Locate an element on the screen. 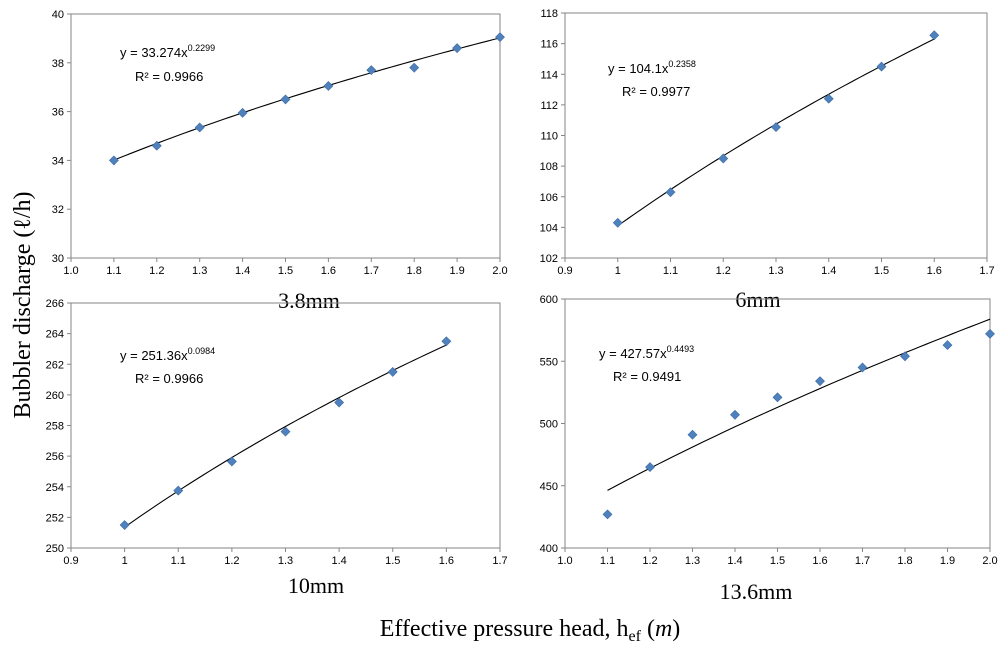 Image resolution: width=1003 pixels, height=649 pixels. y-tick-label: 38 is located at coordinates (58, 64).